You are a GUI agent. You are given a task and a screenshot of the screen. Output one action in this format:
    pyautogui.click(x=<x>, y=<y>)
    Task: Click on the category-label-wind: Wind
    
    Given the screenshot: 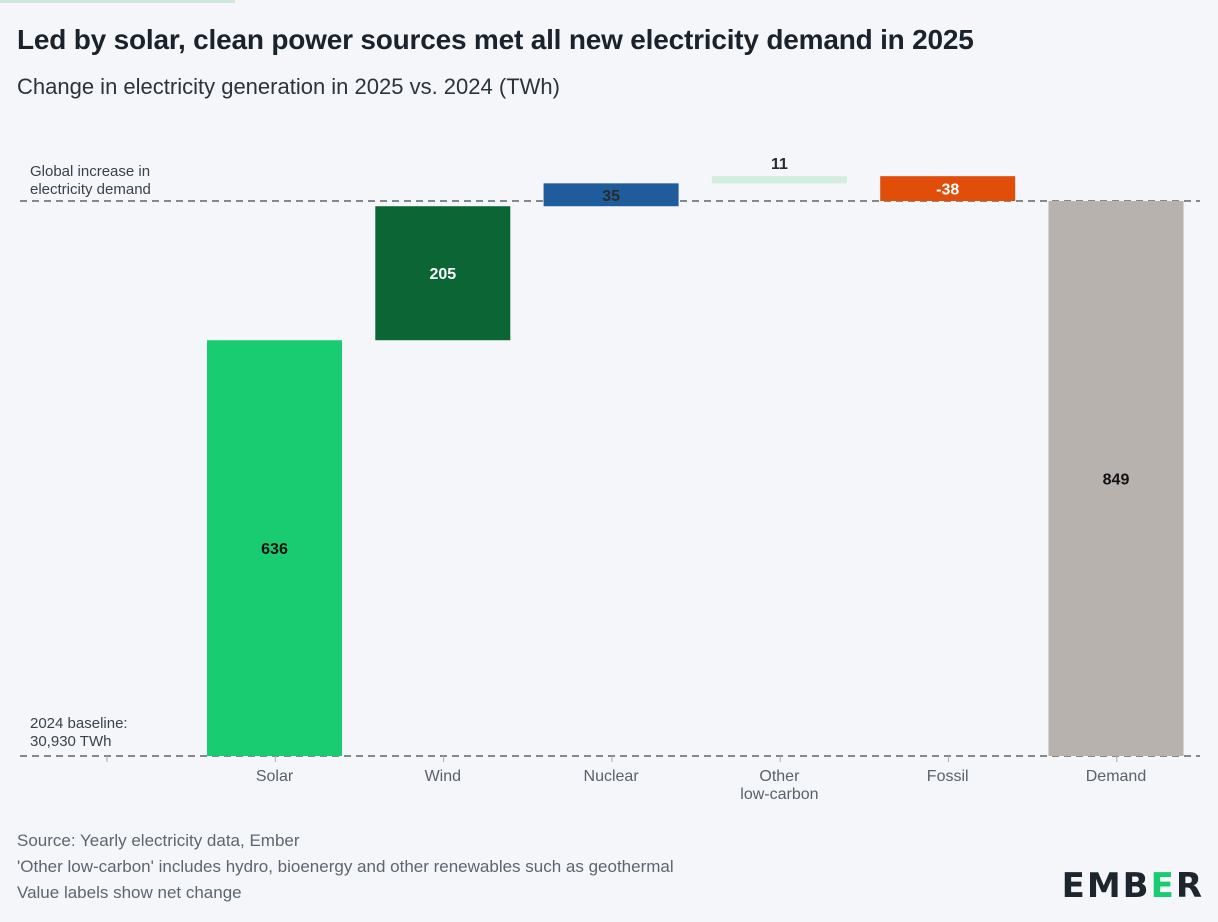 What is the action you would take?
    pyautogui.click(x=443, y=776)
    